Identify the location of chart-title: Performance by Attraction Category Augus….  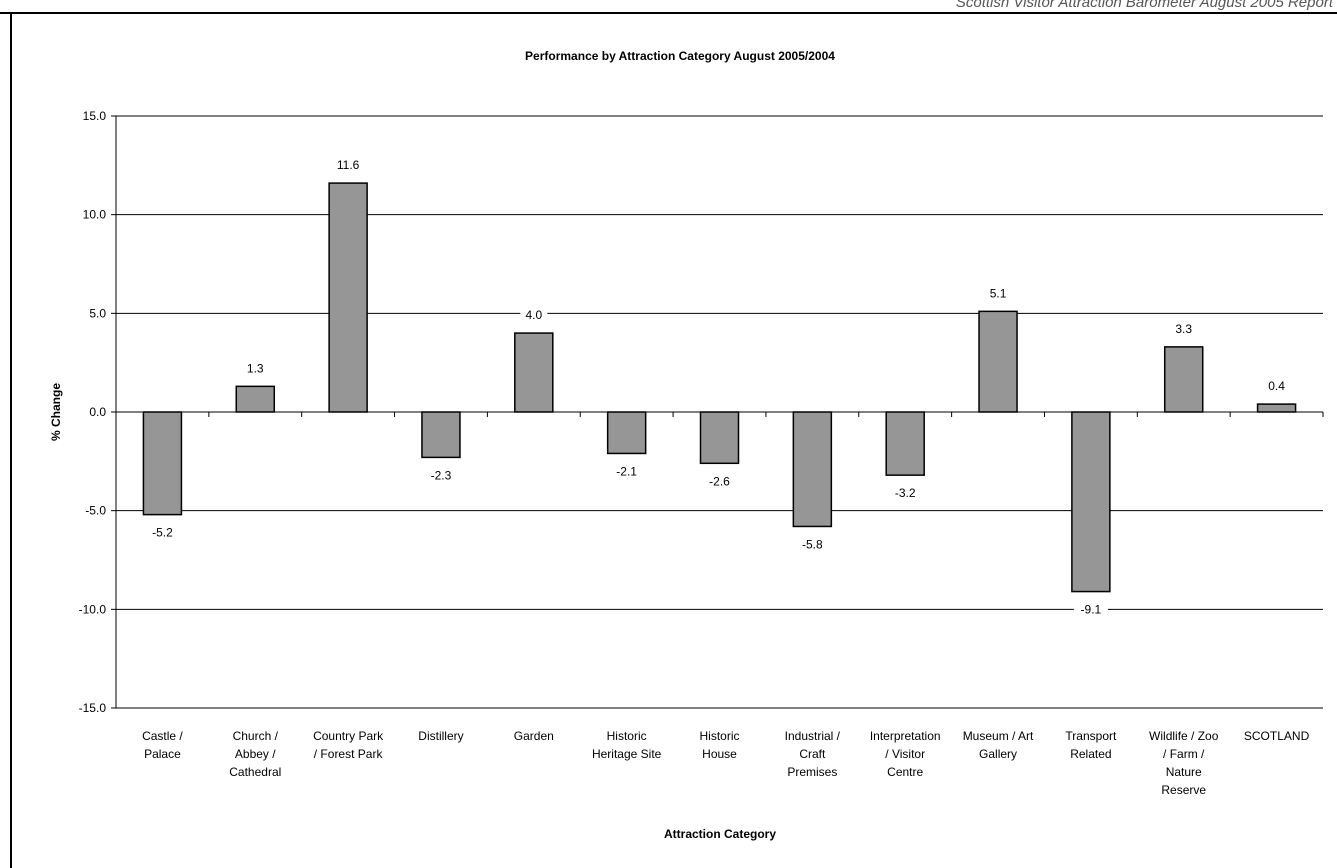
(680, 56).